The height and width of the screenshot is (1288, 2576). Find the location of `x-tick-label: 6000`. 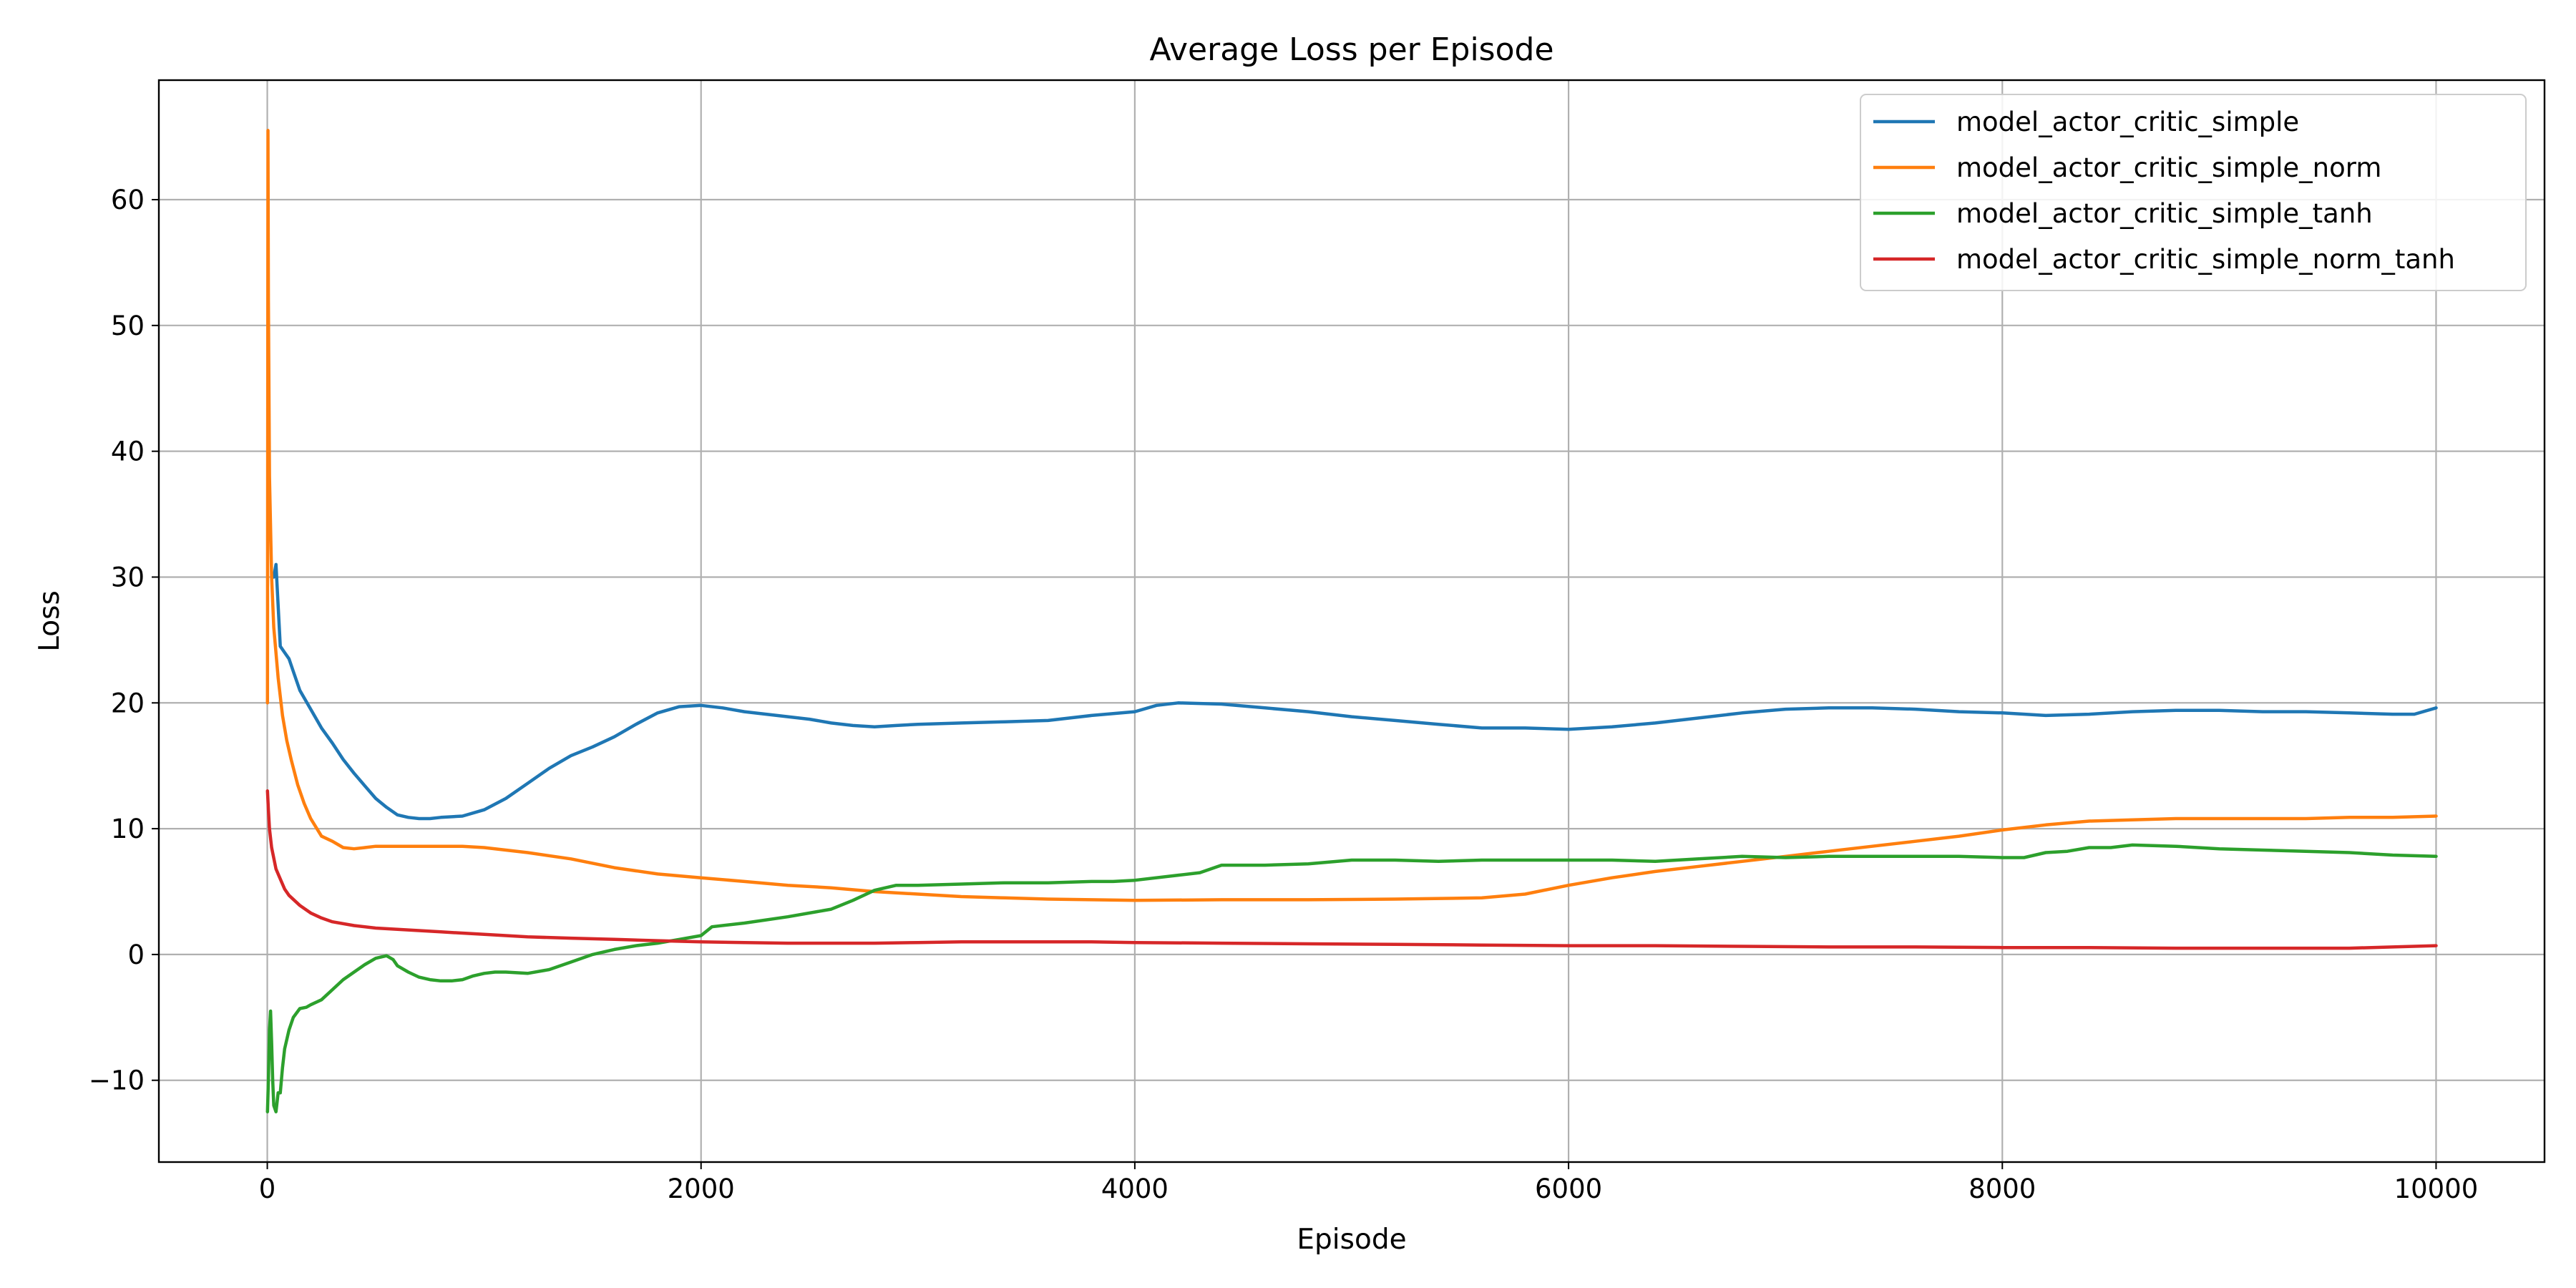

x-tick-label: 6000 is located at coordinates (1568, 1189).